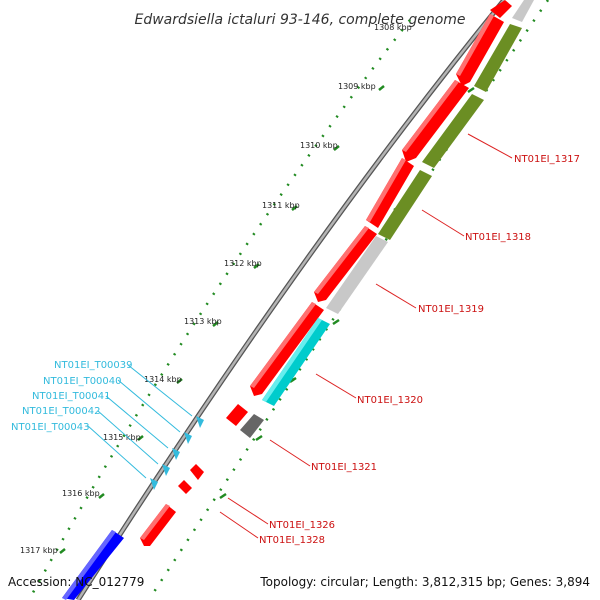  Describe the element at coordinates (393, 27) in the screenshot. I see `kbp-label: 1308 kbp` at that location.